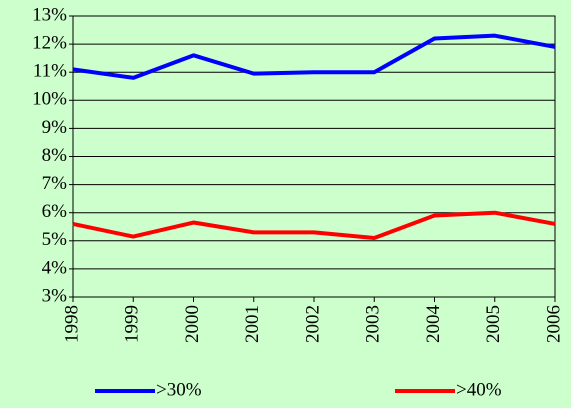 The width and height of the screenshot is (571, 408). What do you see at coordinates (71, 324) in the screenshot?
I see `x-tick-label: 1998` at bounding box center [71, 324].